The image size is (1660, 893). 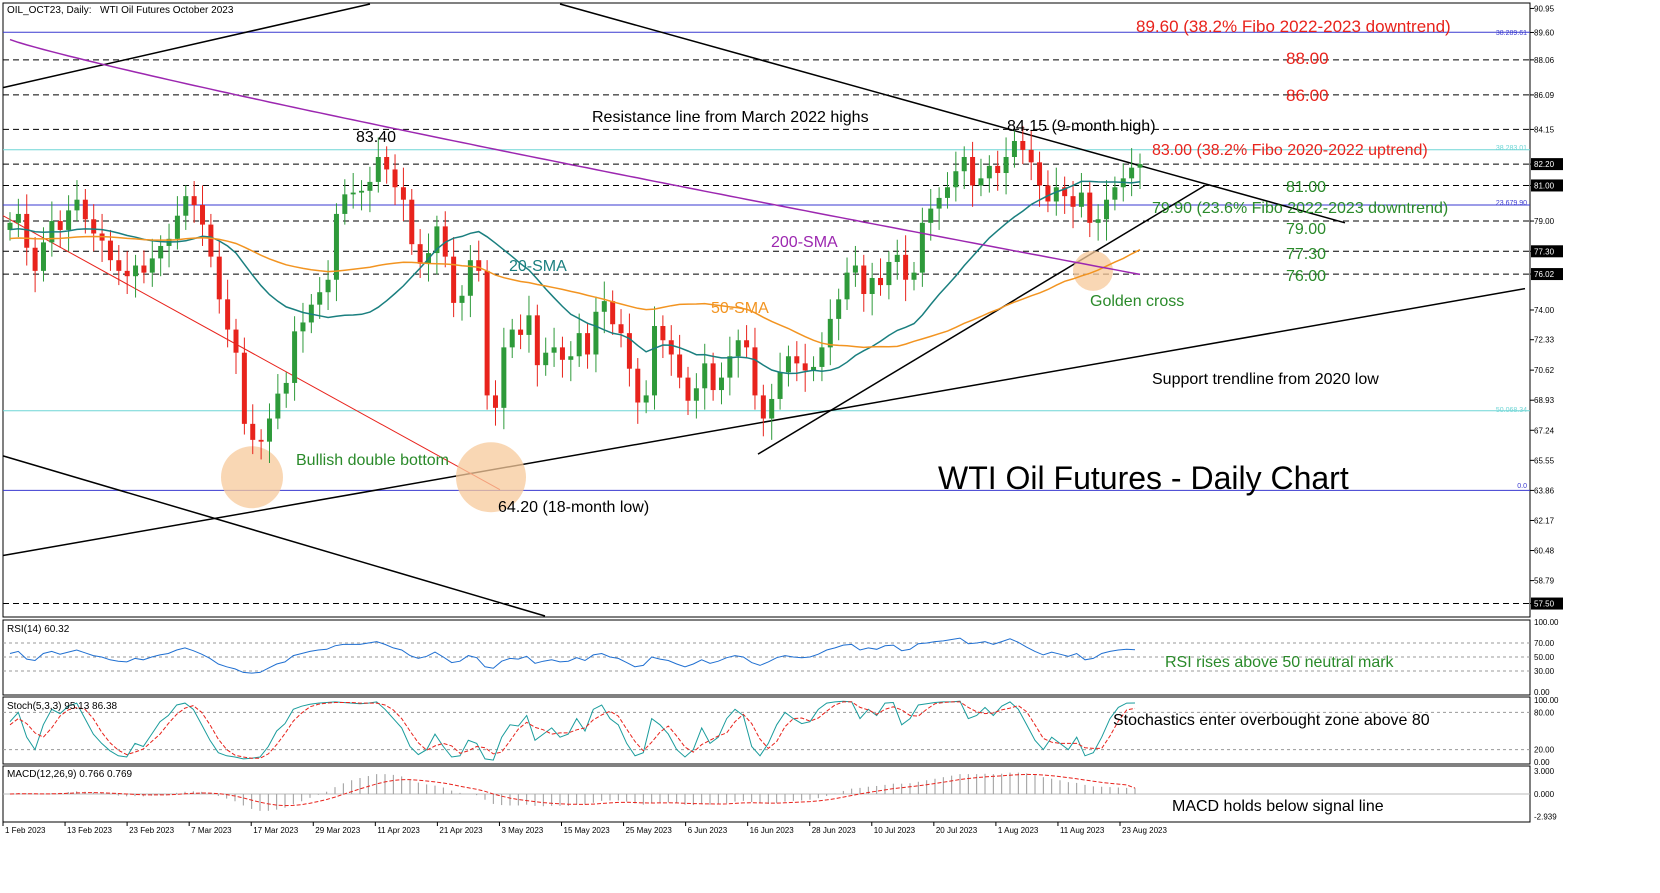 I want to click on indicator-tick-label: 80.00, so click(x=1544, y=712).